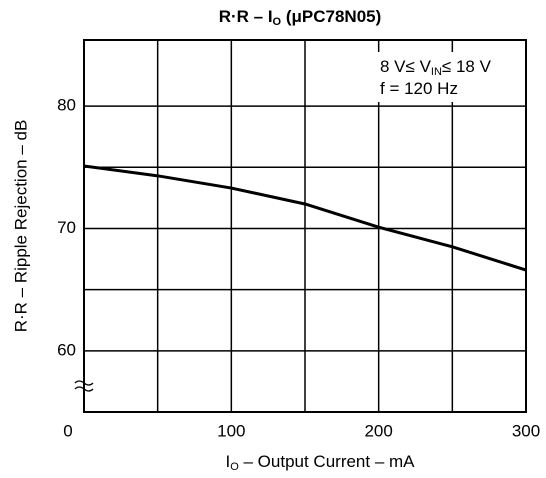  I want to click on x-axis-label-part: O, so click(234, 467).